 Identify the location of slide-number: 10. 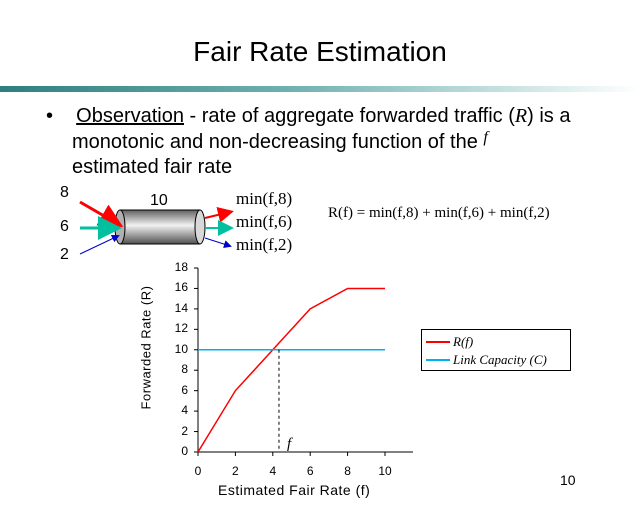
(568, 480).